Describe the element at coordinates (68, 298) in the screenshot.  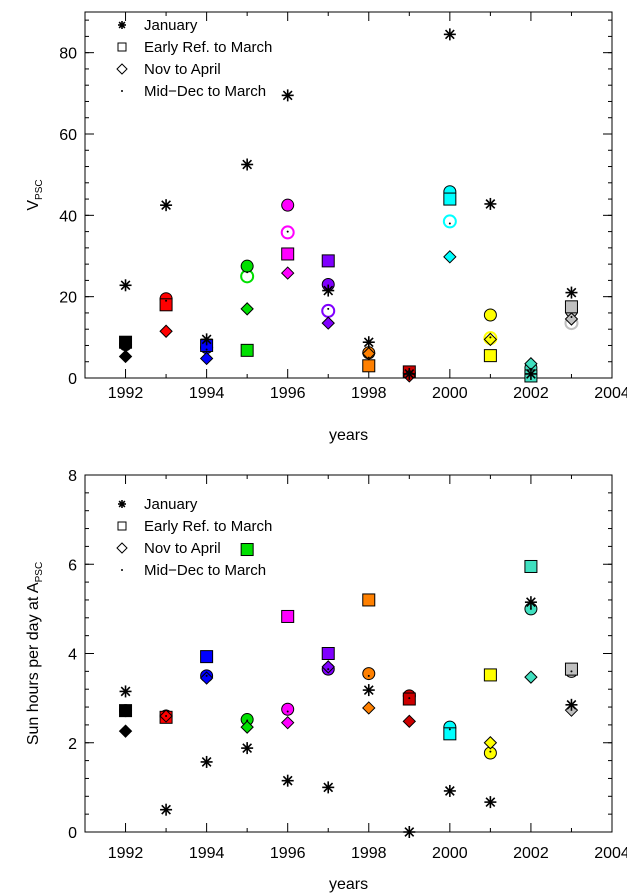
I see `y-tick-label: 20` at that location.